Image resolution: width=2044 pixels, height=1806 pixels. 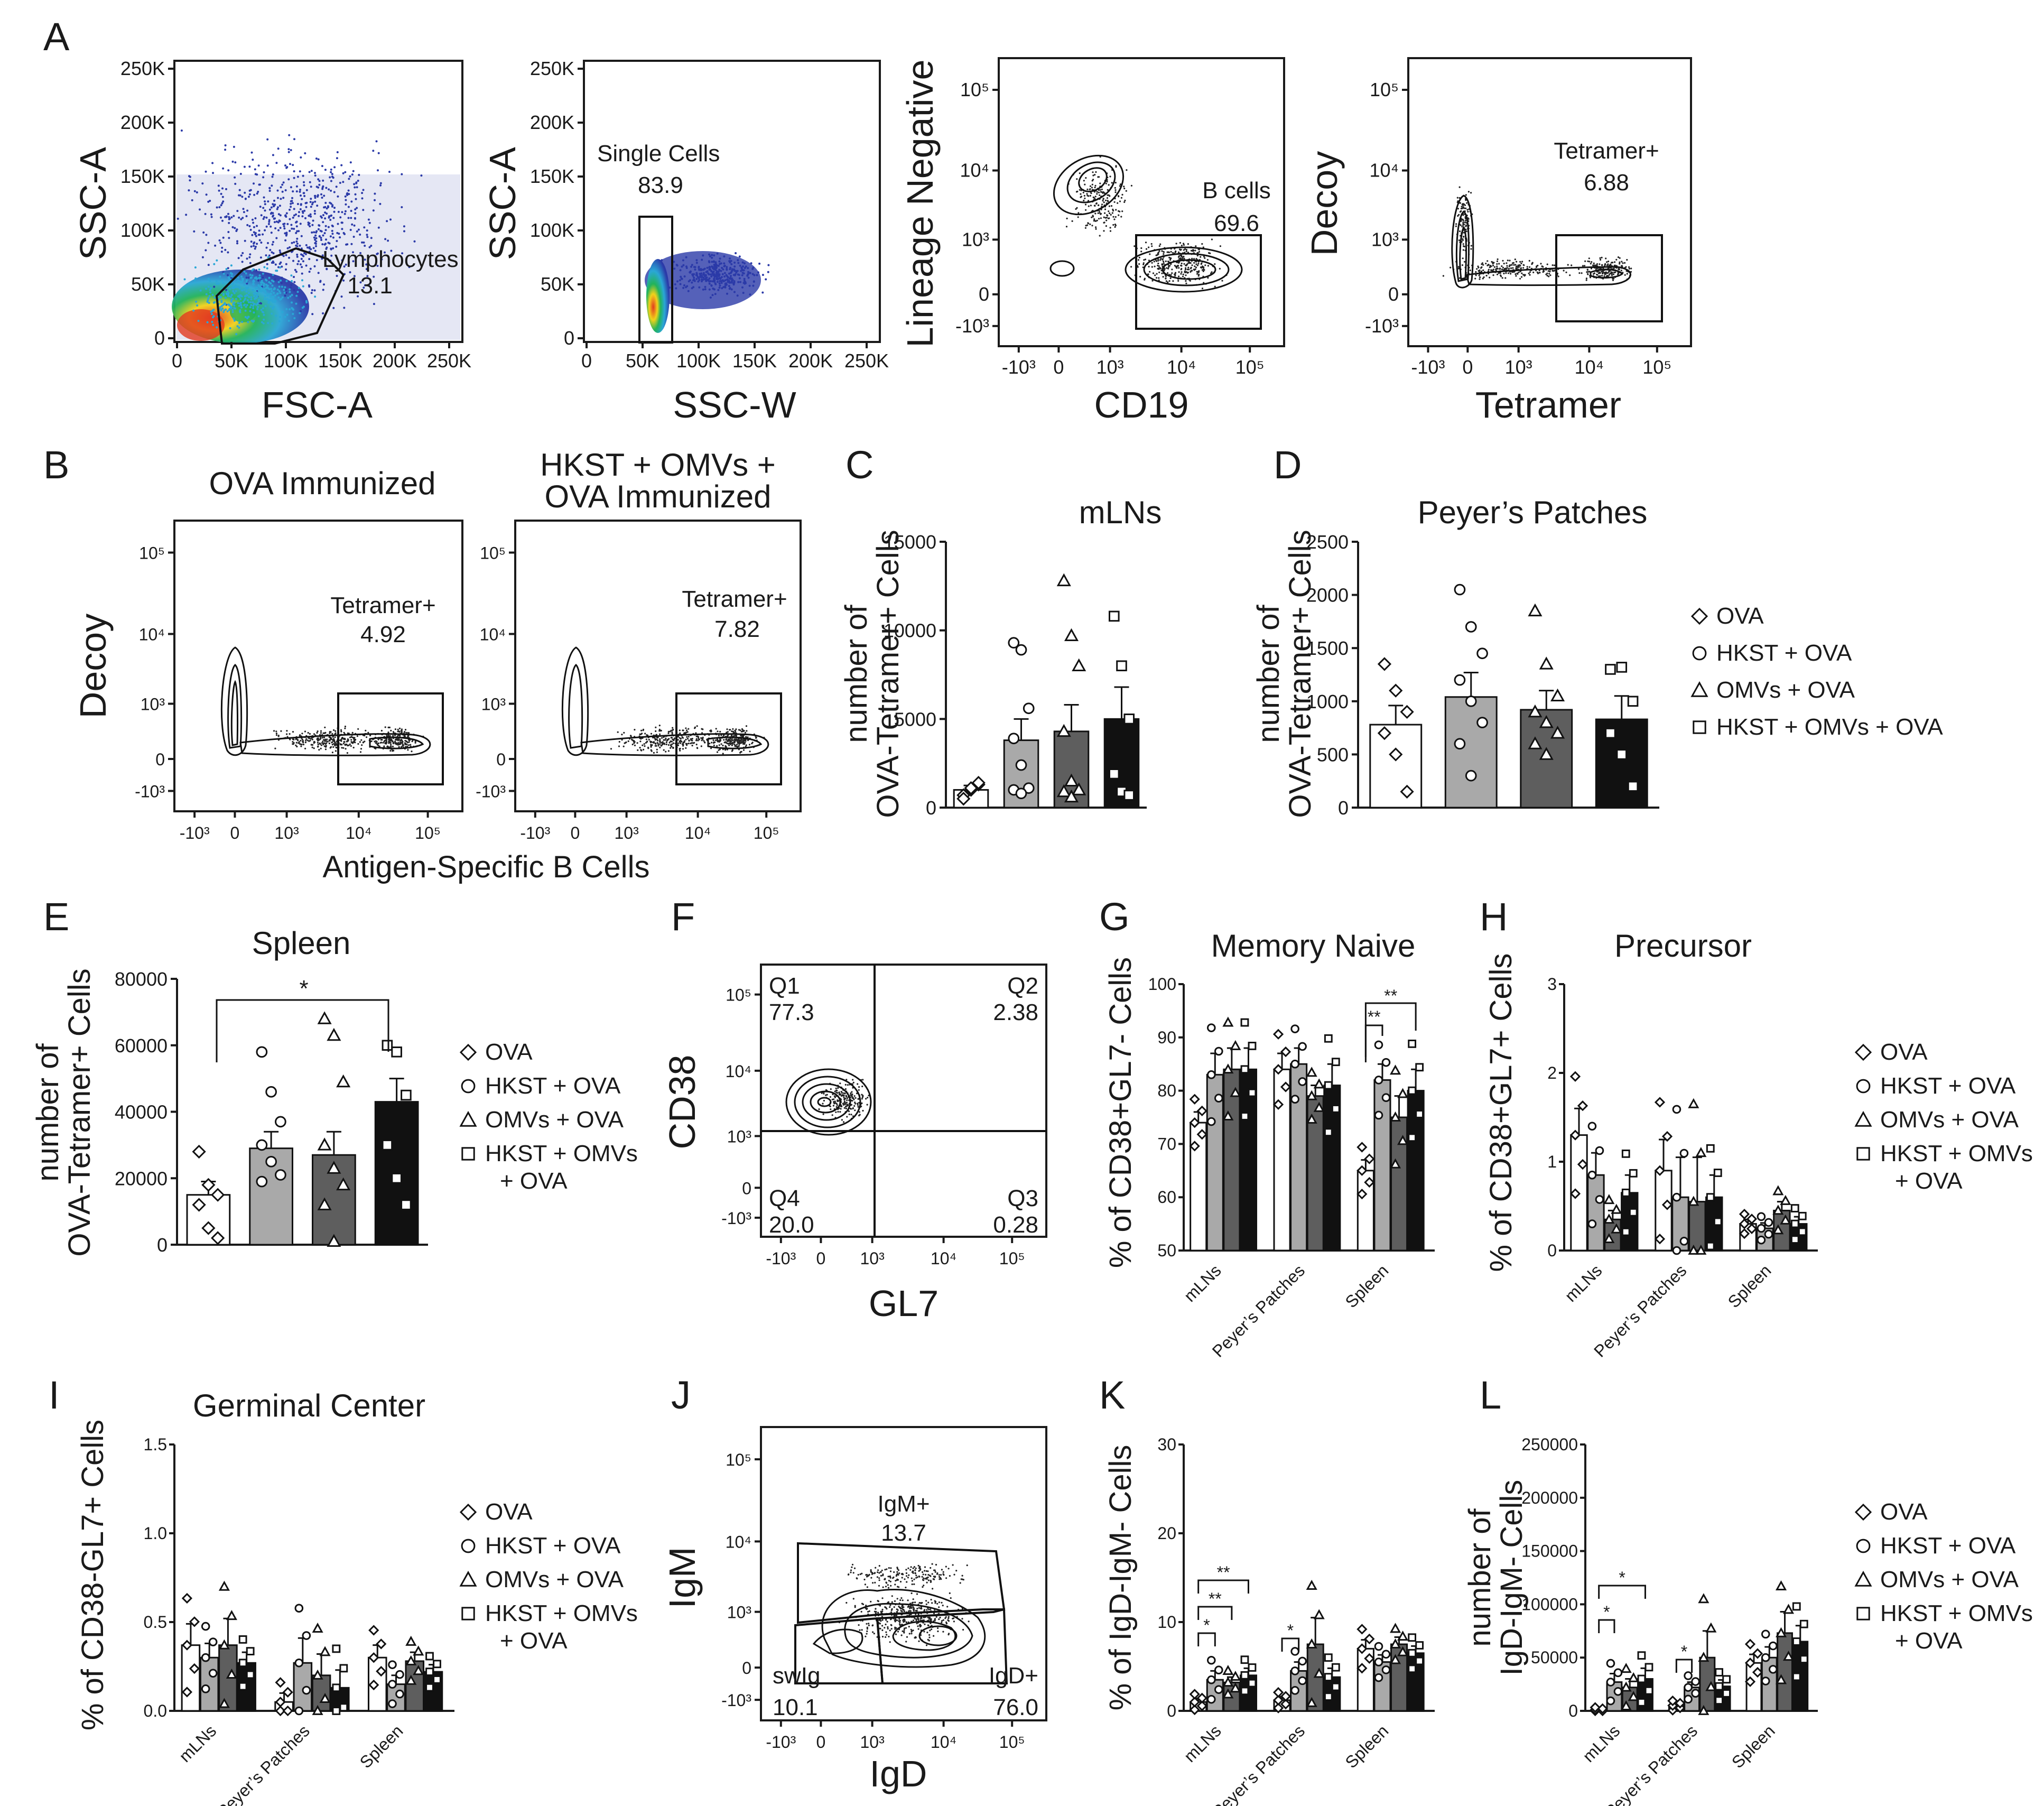 I want to click on tick-label: 50, so click(x=1166, y=1250).